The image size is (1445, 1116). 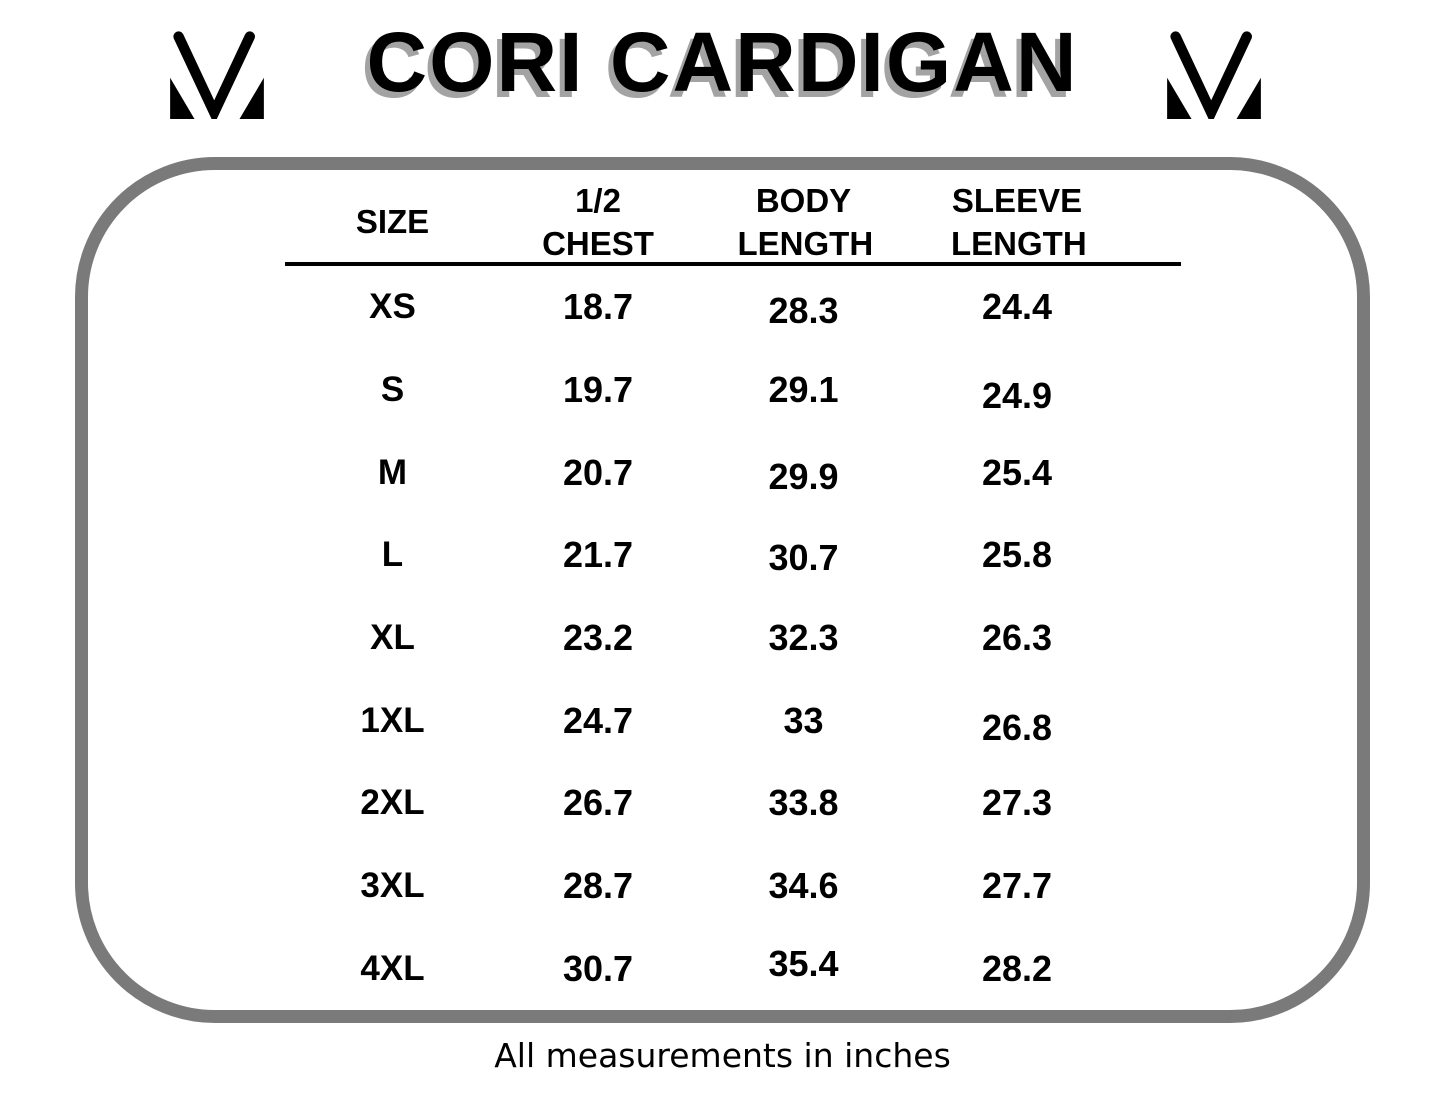 I want to click on table-row: XS 18.7 28.3 24.4, so click(x=733, y=307).